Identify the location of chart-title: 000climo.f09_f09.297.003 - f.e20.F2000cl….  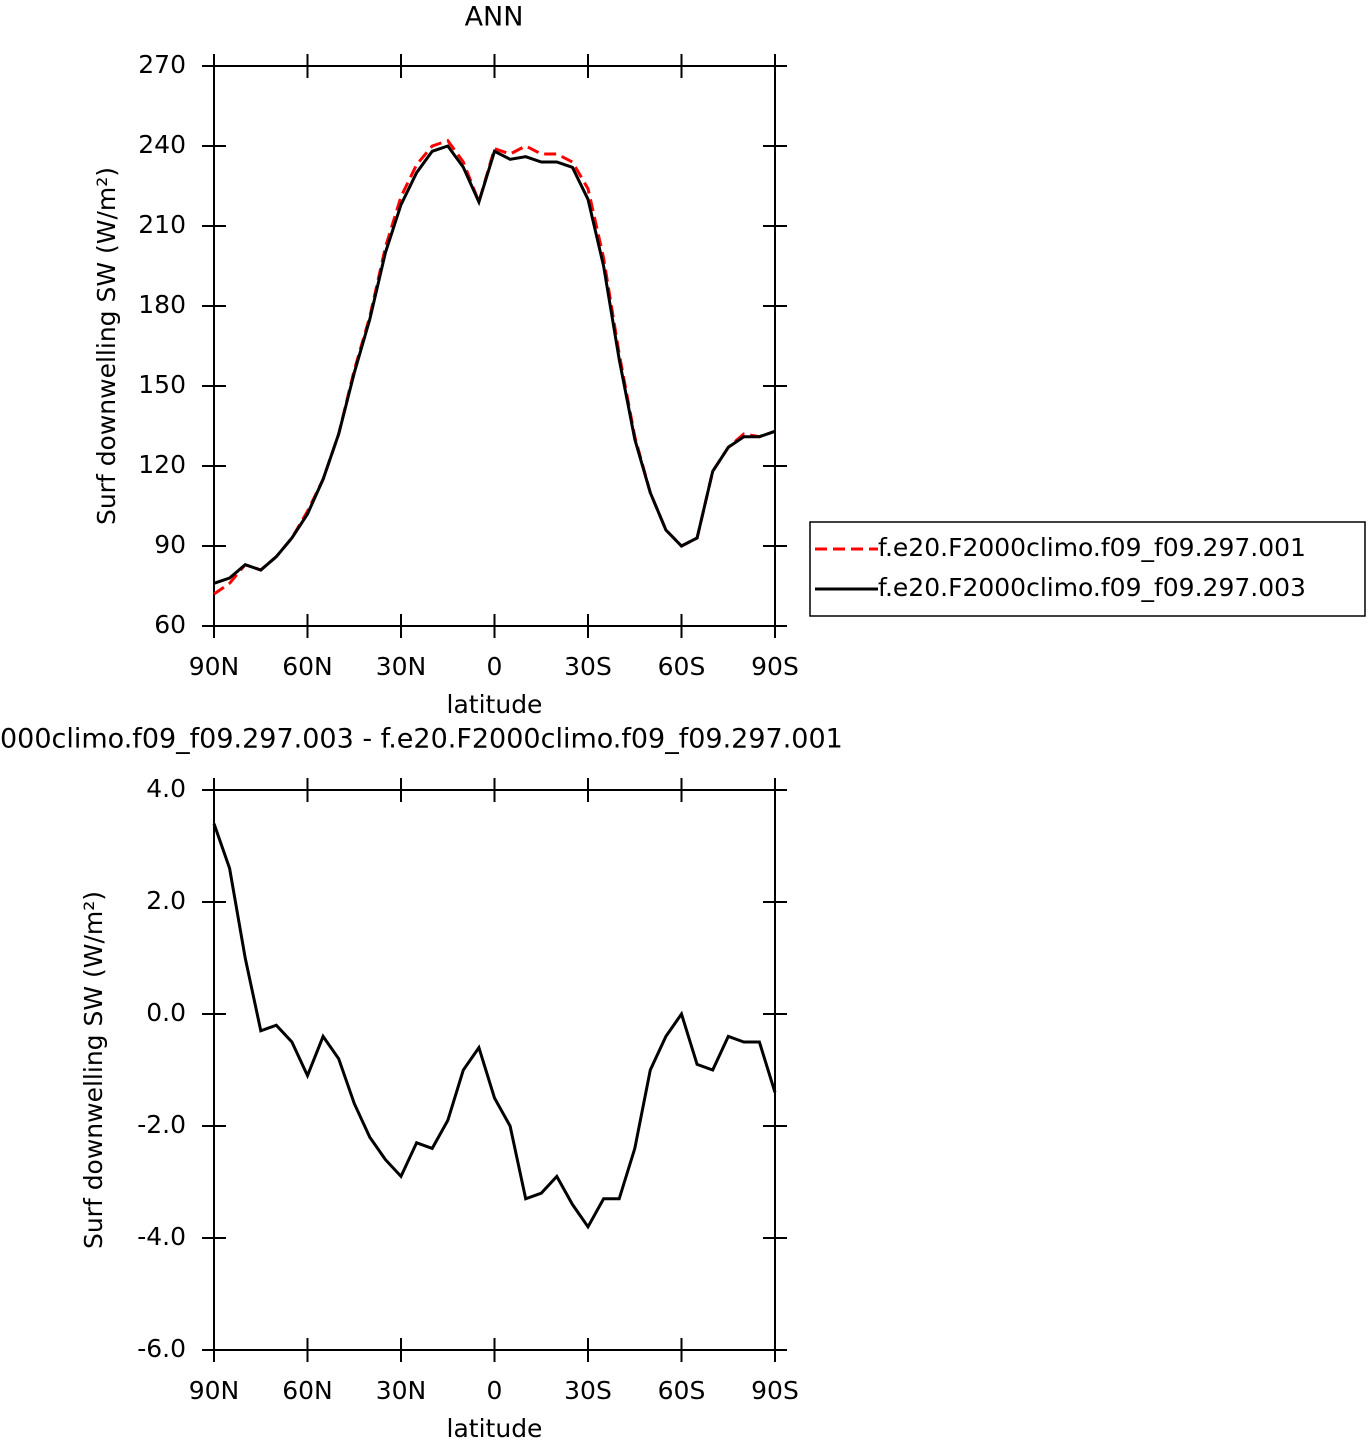
(421, 739).